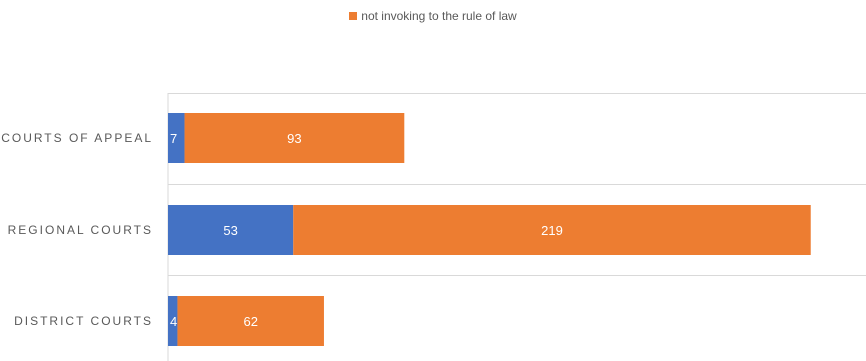 The height and width of the screenshot is (361, 866). I want to click on data-label: 7, so click(173, 138).